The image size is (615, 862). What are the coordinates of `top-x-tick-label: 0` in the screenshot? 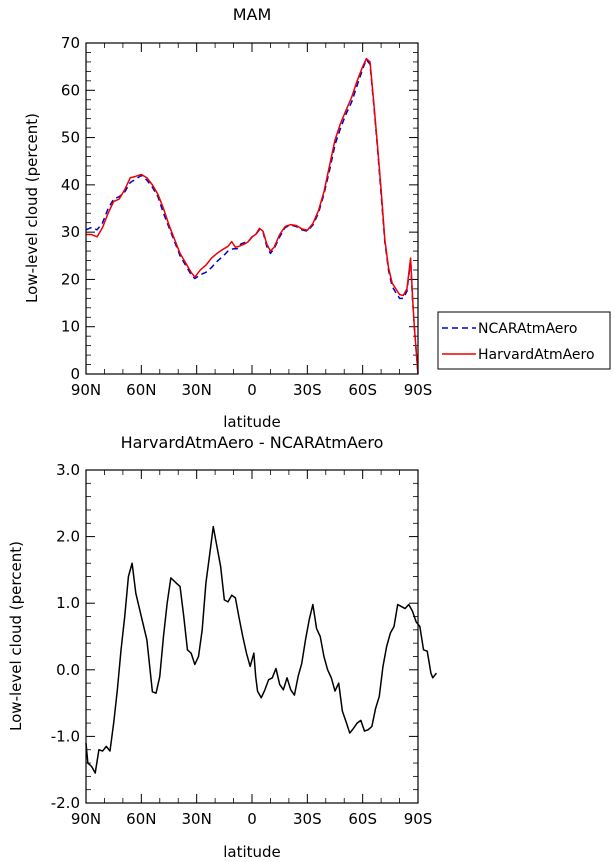 It's located at (252, 390).